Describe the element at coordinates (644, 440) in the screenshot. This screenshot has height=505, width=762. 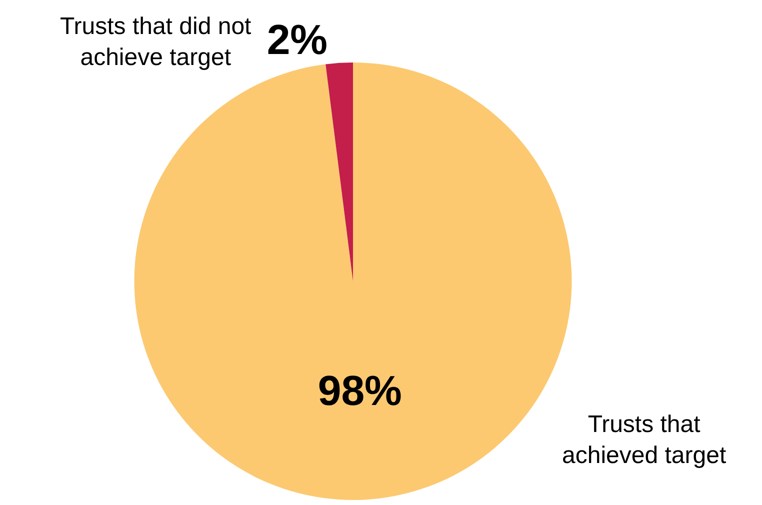
I see `slice-label: Trusts that achieved target` at that location.